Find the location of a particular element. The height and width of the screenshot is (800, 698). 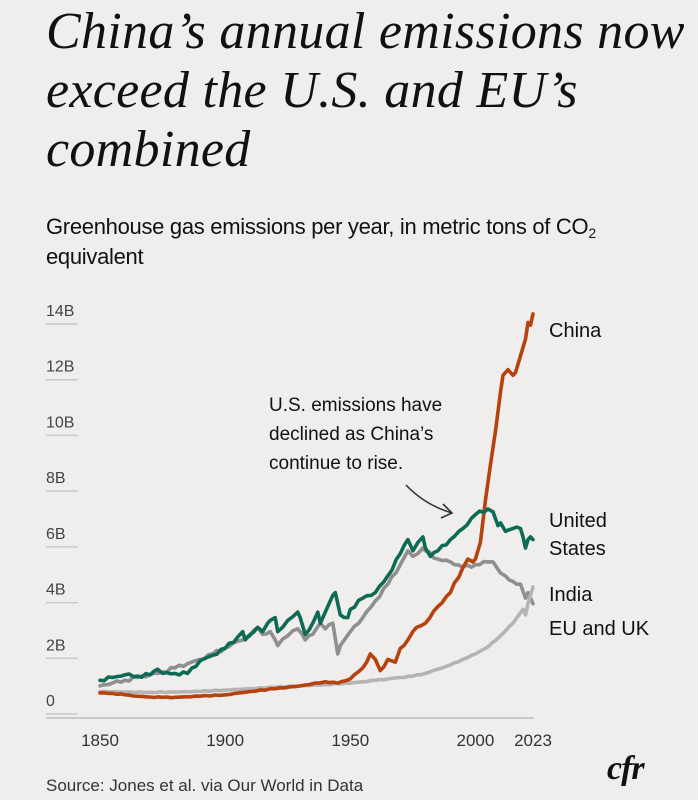

y-tick-label: 10B is located at coordinates (60, 422).